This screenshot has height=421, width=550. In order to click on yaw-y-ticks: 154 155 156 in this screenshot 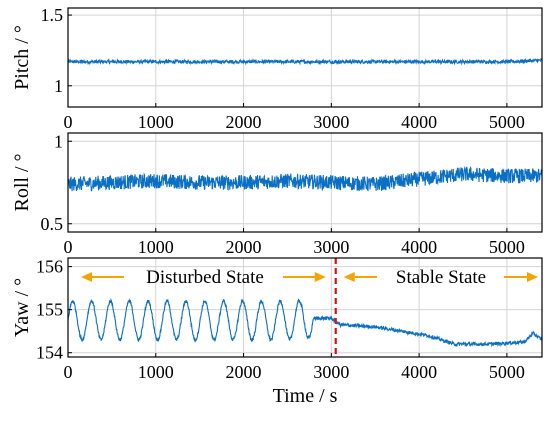, I will do `click(54, 310)`.